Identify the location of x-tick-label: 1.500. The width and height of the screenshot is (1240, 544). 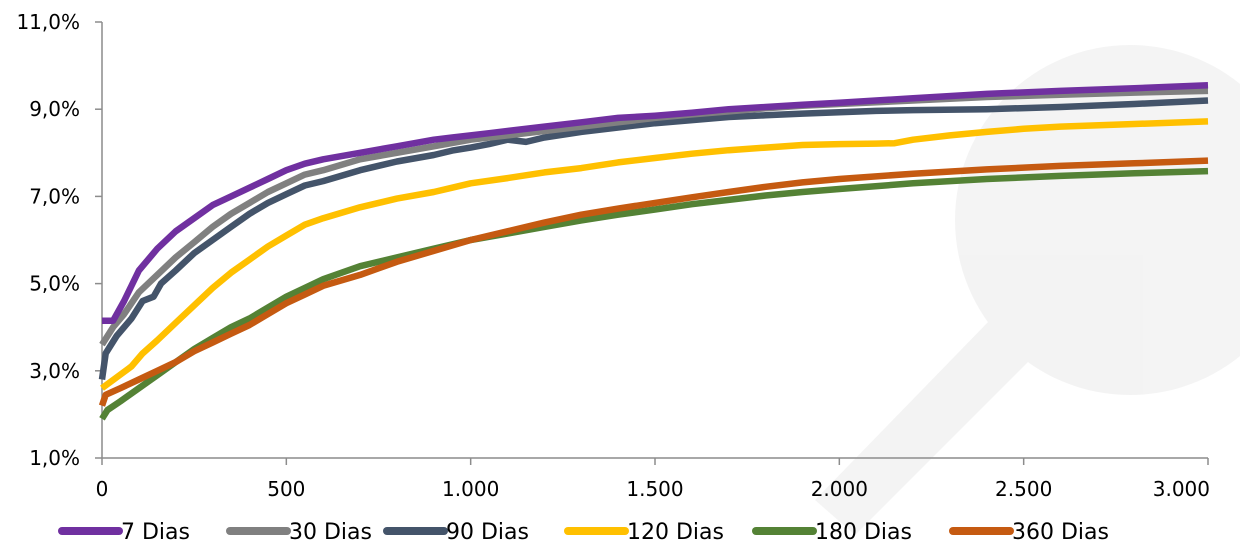
(654, 489).